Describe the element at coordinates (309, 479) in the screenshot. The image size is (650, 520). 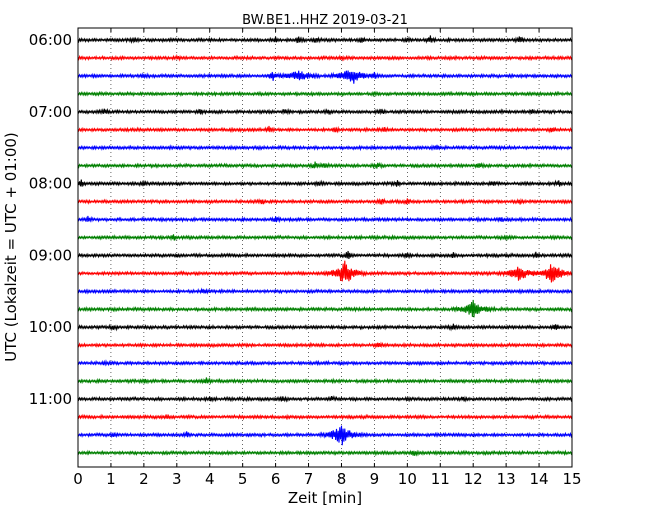
I see `x-tick-label: 7` at that location.